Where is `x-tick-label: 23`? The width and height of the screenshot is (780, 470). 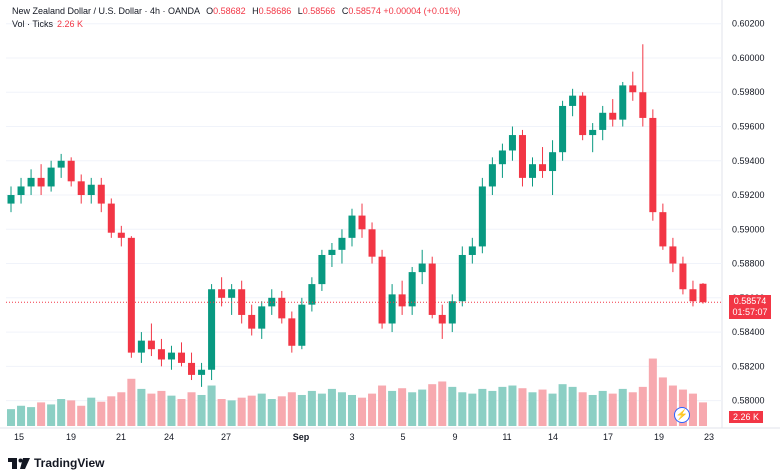 x-tick-label: 23 is located at coordinates (709, 437).